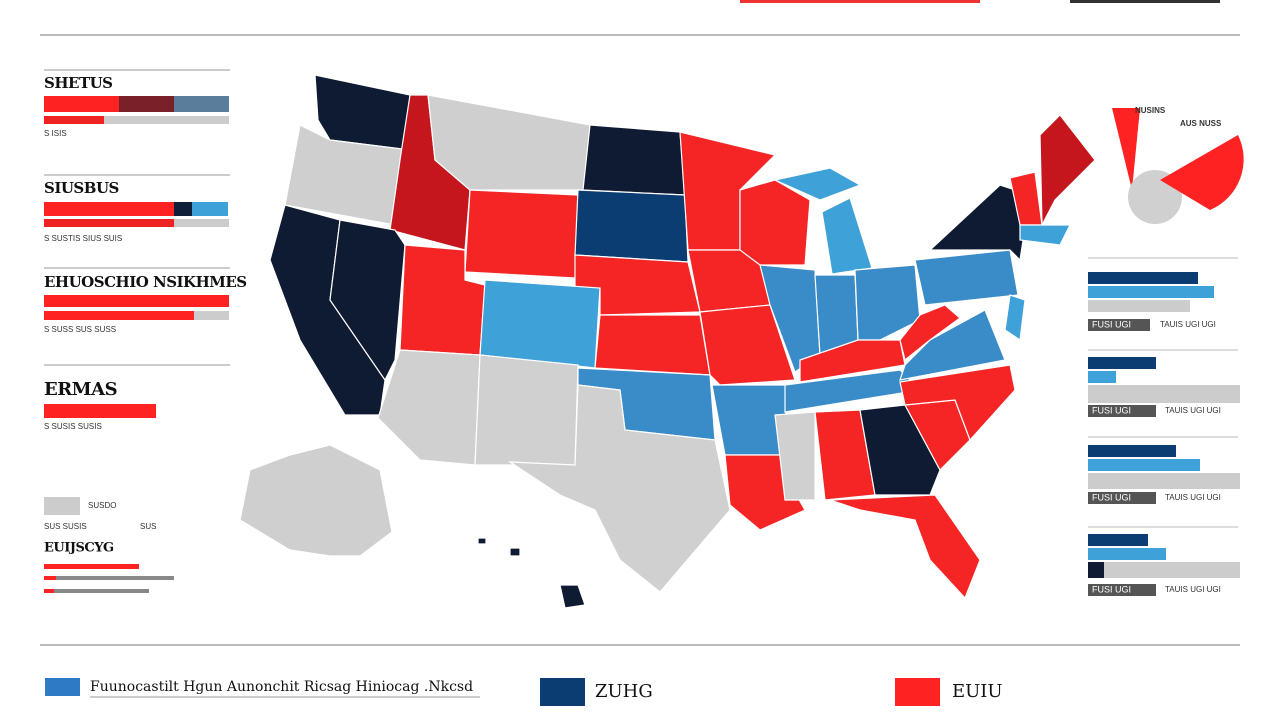 Image resolution: width=1280 pixels, height=720 pixels. What do you see at coordinates (73, 426) in the screenshot?
I see `note: S SUSIS SUSIS` at bounding box center [73, 426].